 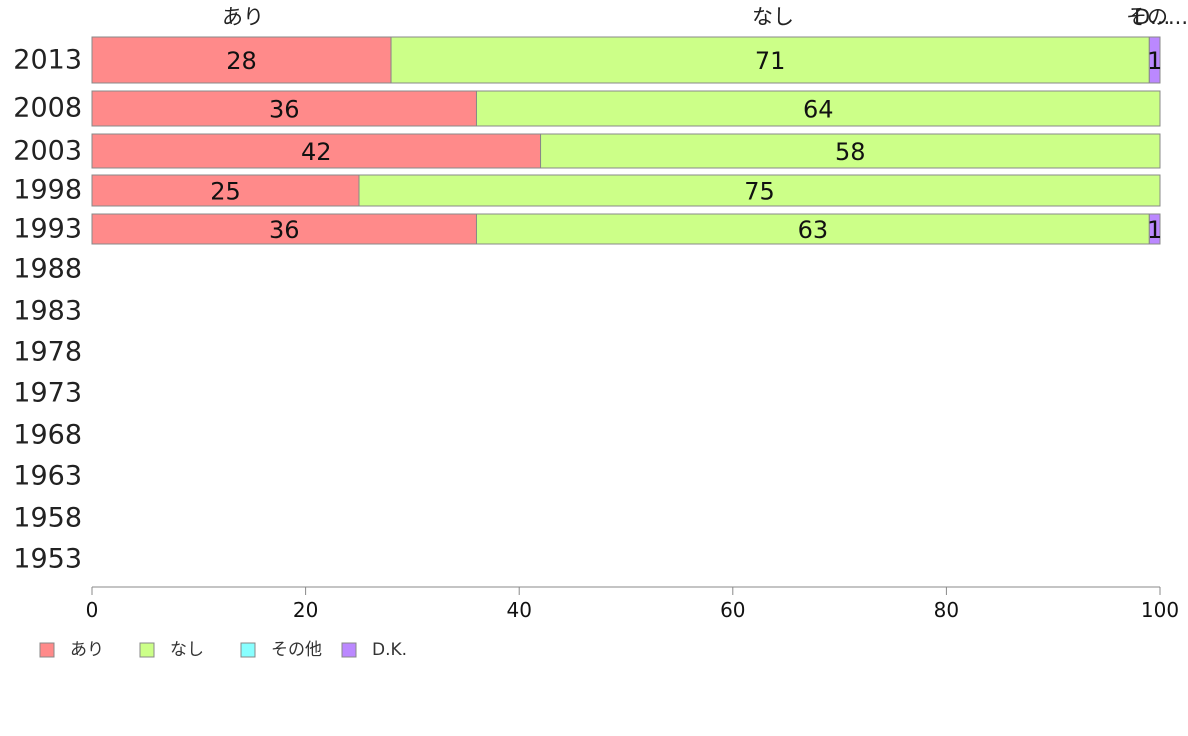 I want to click on bar-value-1993-series-0: 36, so click(x=284, y=230).